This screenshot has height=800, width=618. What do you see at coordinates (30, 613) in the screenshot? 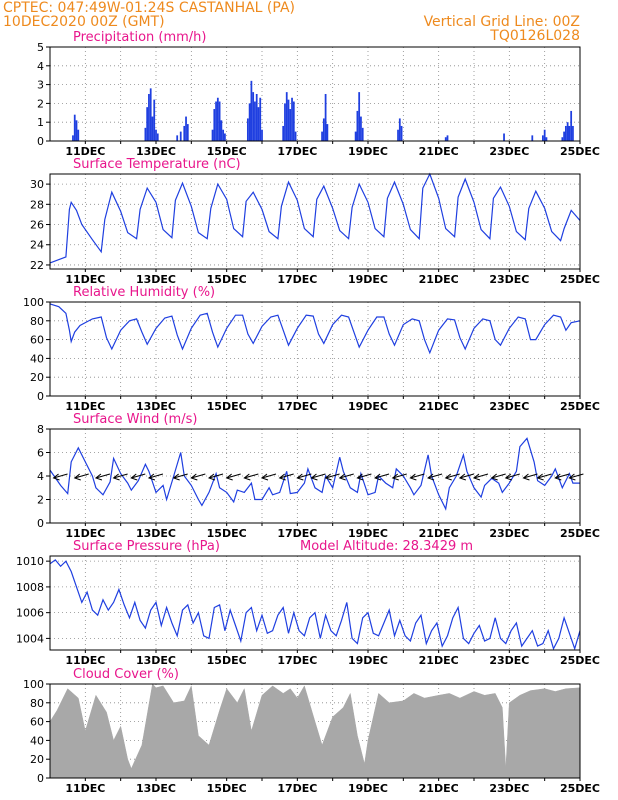
I see `y-tick-label: 1006` at bounding box center [30, 613].